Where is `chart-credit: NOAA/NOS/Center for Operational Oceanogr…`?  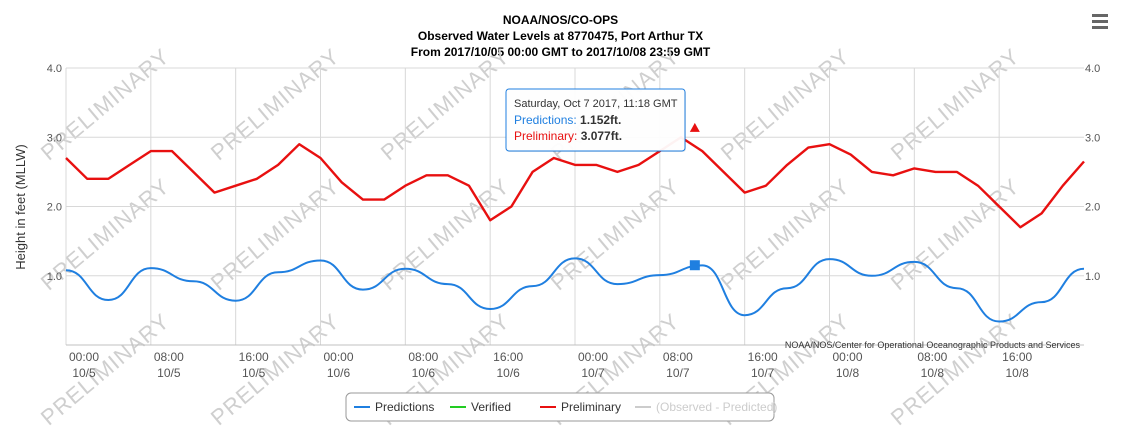 chart-credit: NOAA/NOS/Center for Operational Oceanogr… is located at coordinates (933, 345).